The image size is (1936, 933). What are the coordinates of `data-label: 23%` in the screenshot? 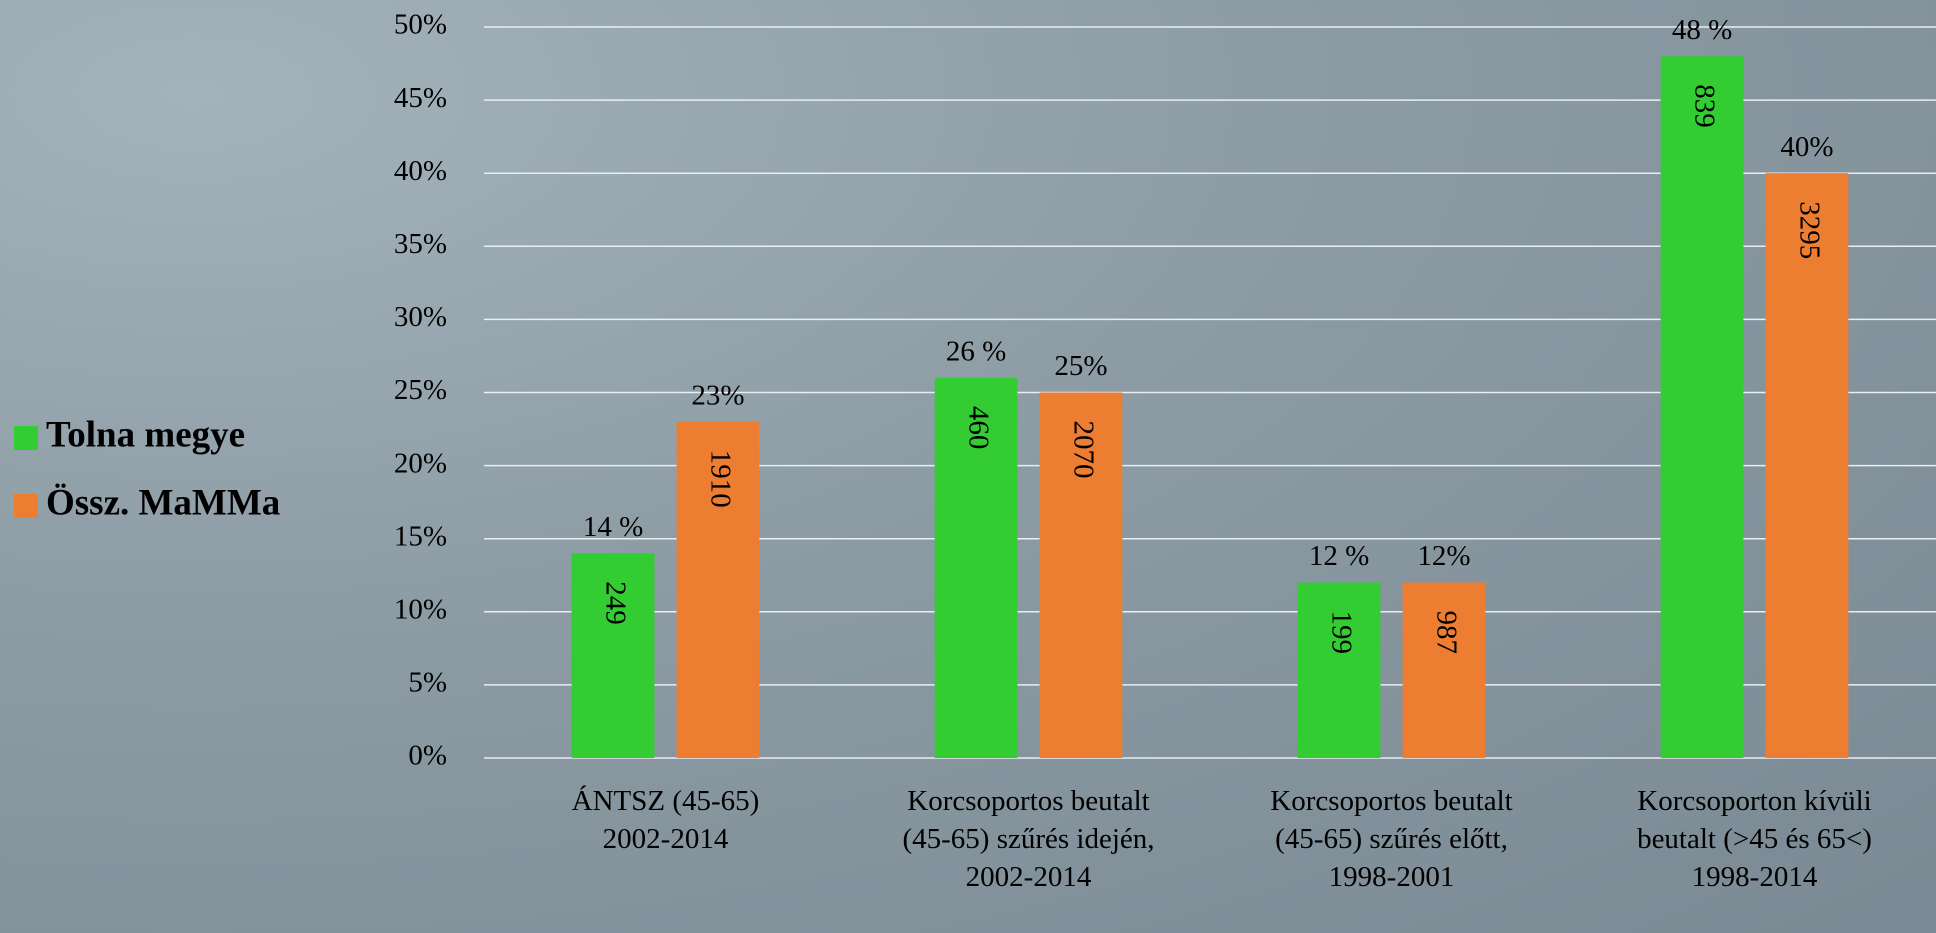 It's located at (717, 395).